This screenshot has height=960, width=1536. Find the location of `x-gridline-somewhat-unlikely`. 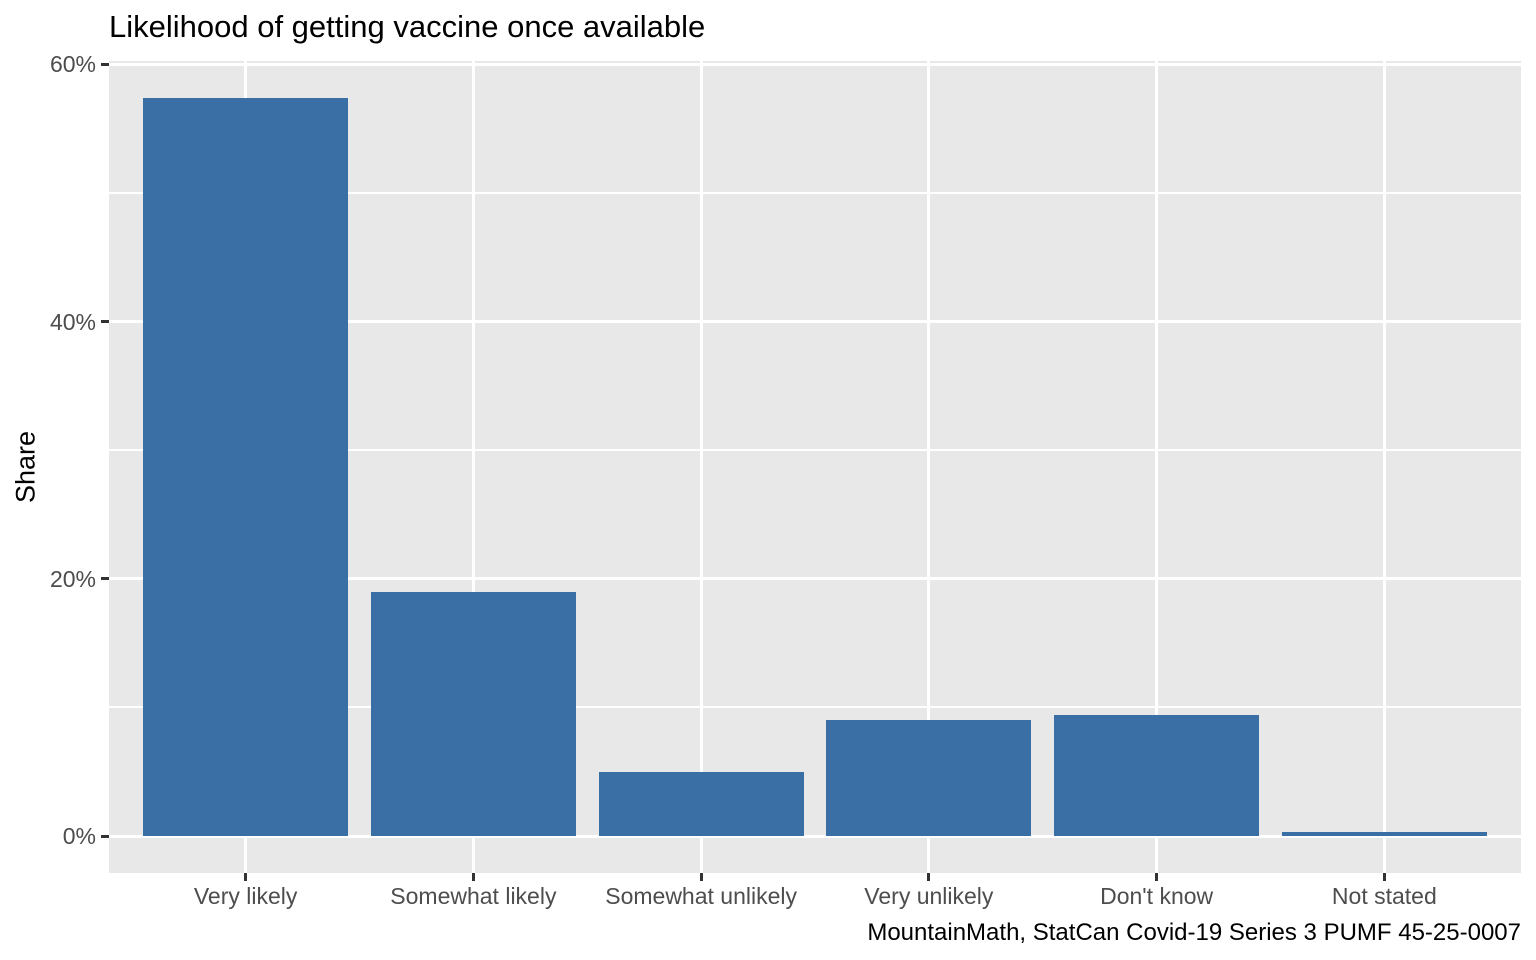

x-gridline-somewhat-unlikely is located at coordinates (701, 467).